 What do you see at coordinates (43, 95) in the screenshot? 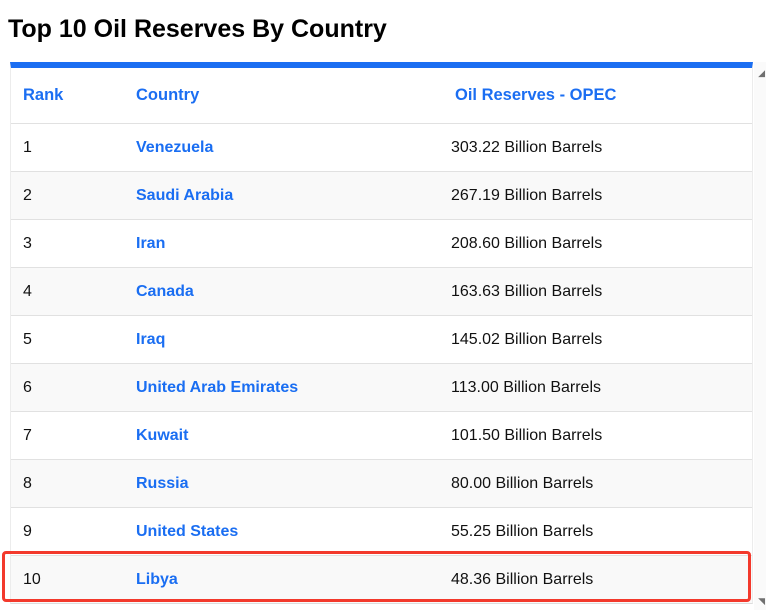
I see `column-header-rank: Rank` at bounding box center [43, 95].